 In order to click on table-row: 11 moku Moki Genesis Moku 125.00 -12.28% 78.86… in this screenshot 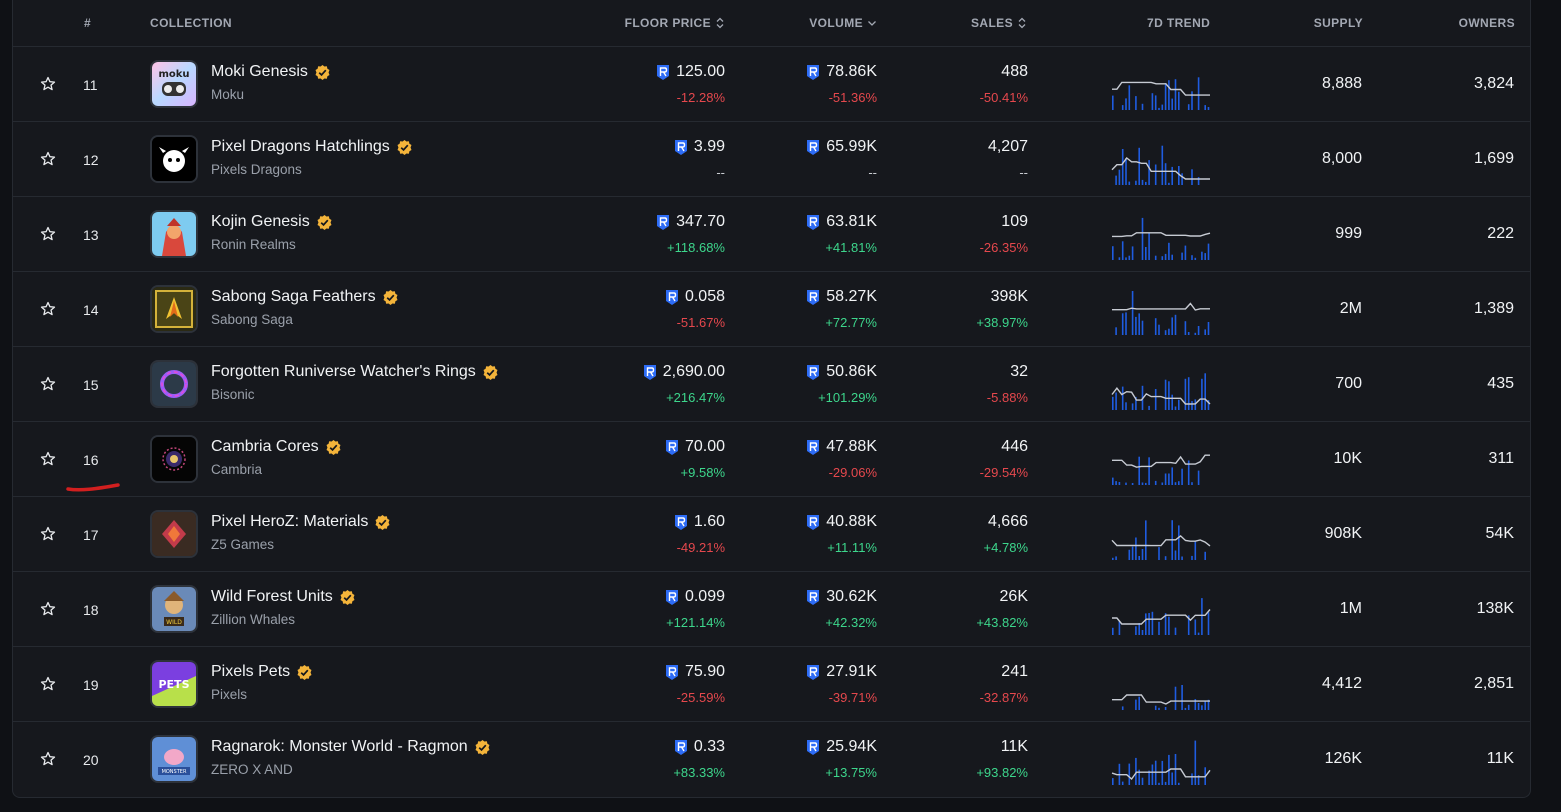, I will do `click(771, 84)`.